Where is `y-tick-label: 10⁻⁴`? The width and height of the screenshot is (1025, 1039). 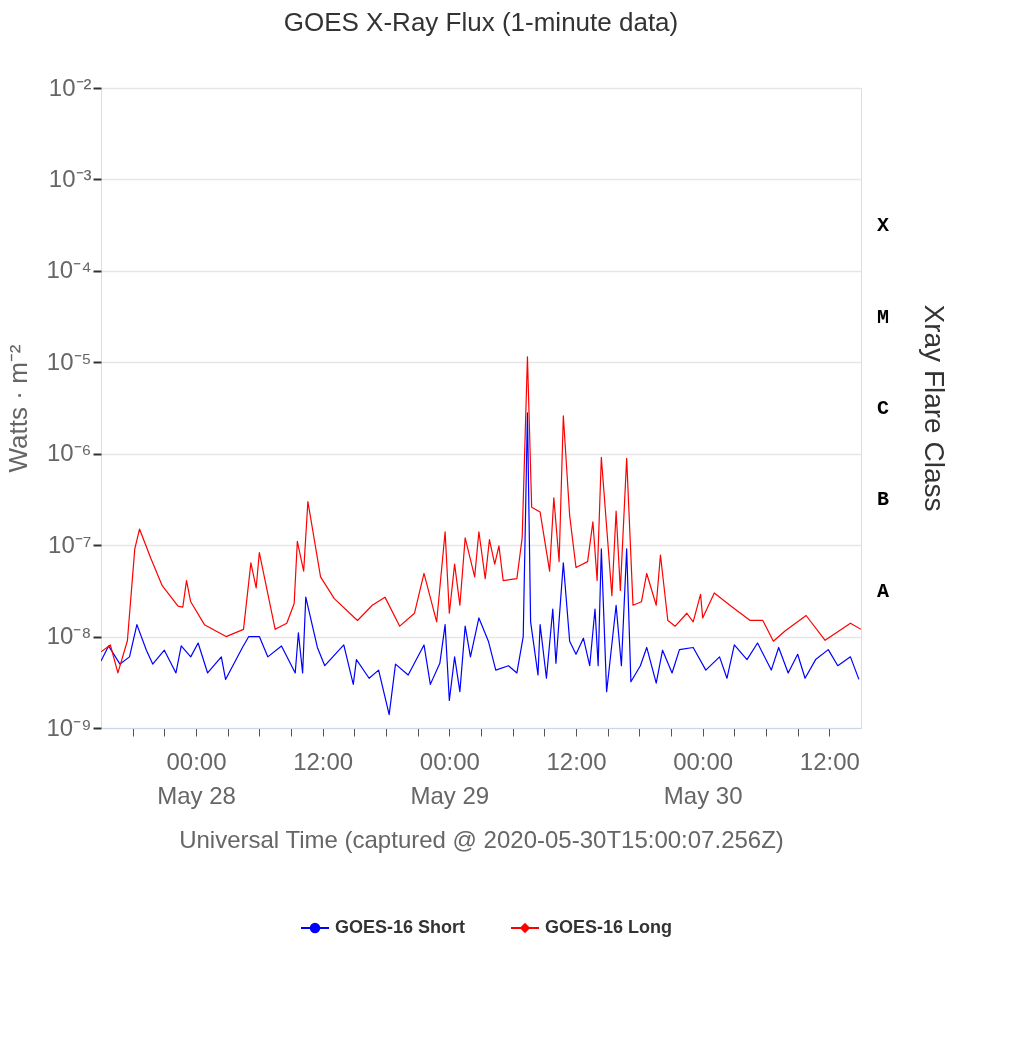
y-tick-label: 10⁻⁴ is located at coordinates (69, 270).